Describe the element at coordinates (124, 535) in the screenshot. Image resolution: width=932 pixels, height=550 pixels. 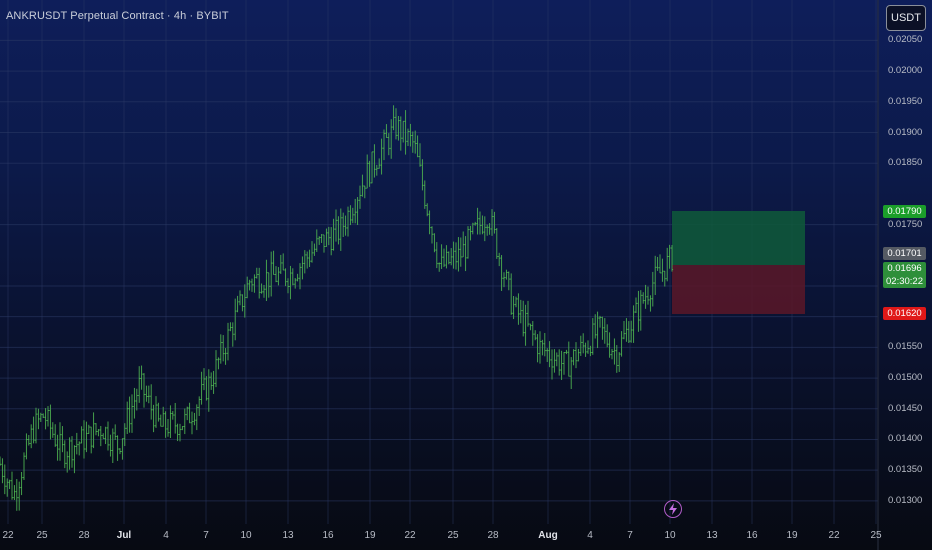
I see `time-axis-label: Jul` at that location.